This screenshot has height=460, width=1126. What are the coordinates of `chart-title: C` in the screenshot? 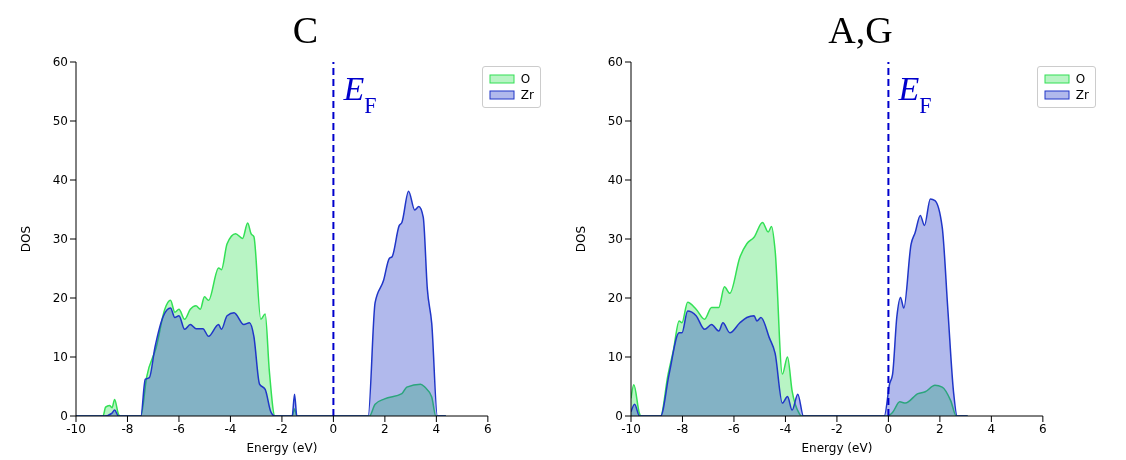 It's located at (305, 30).